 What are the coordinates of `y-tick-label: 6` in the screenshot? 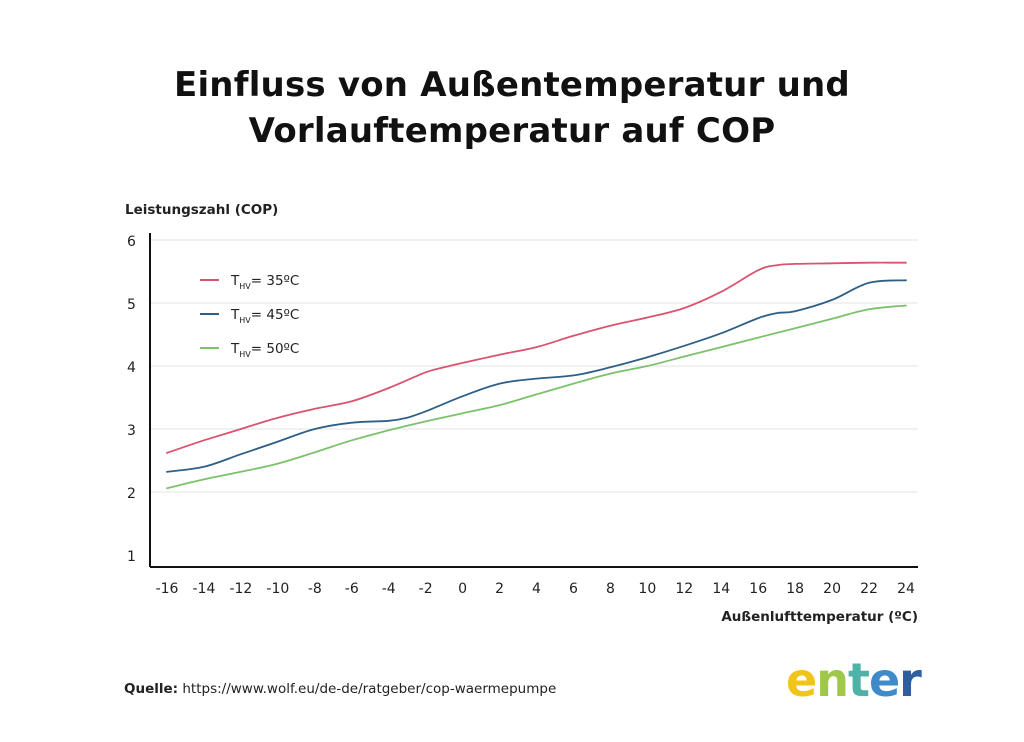 It's located at (131, 242).